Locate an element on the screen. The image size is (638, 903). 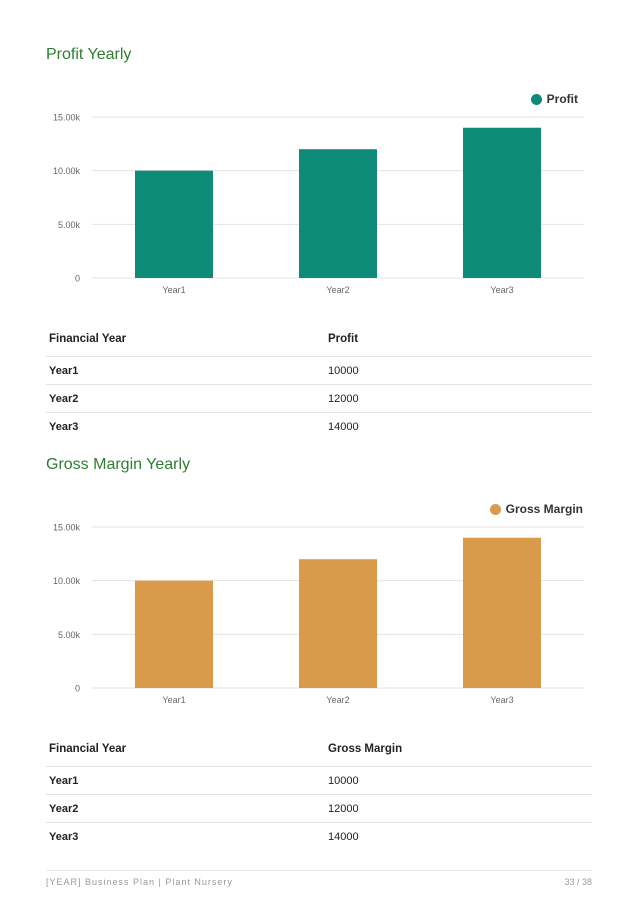
gross-margin-chart-x-tick-label: Year1 is located at coordinates (173, 700).